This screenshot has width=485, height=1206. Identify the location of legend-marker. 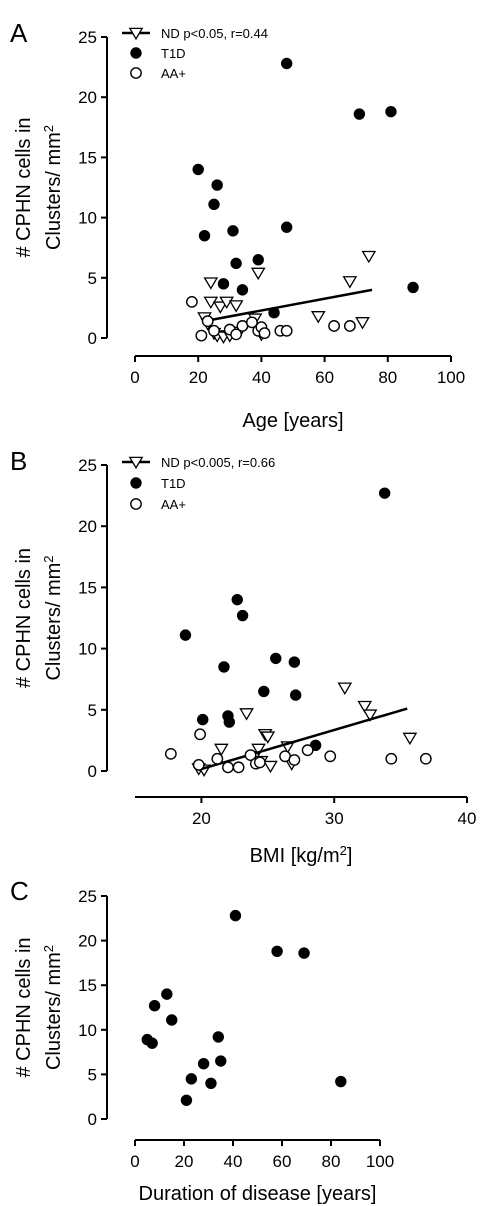
(136, 504).